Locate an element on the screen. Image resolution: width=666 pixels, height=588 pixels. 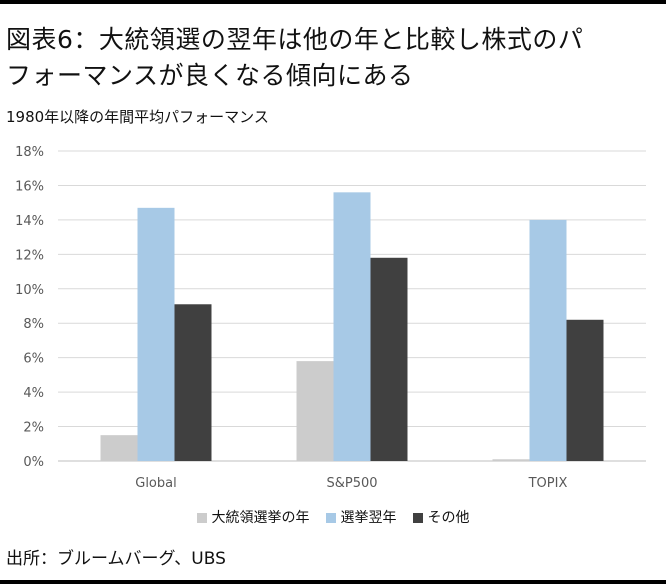
x-tick-label: TOPIX is located at coordinates (548, 483).